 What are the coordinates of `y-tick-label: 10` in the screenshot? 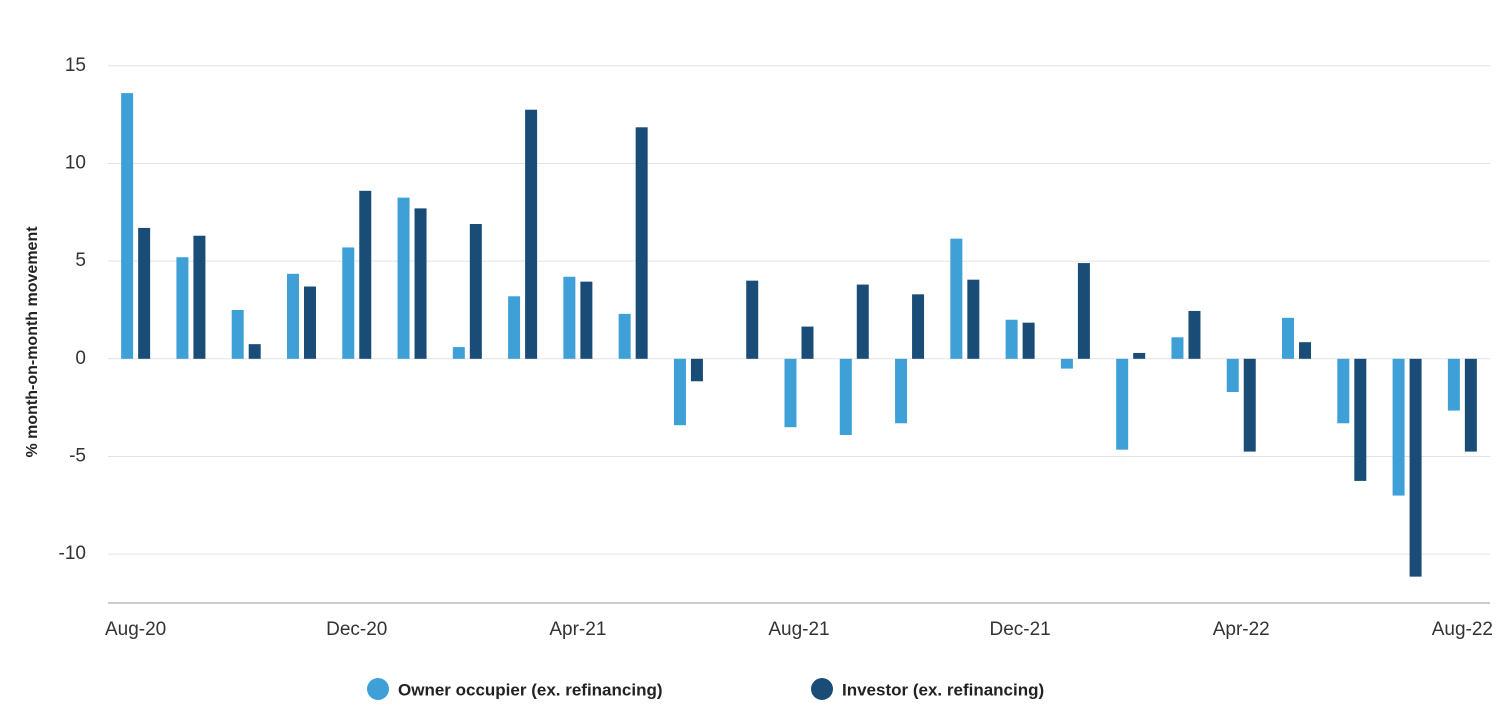 It's located at (75, 162).